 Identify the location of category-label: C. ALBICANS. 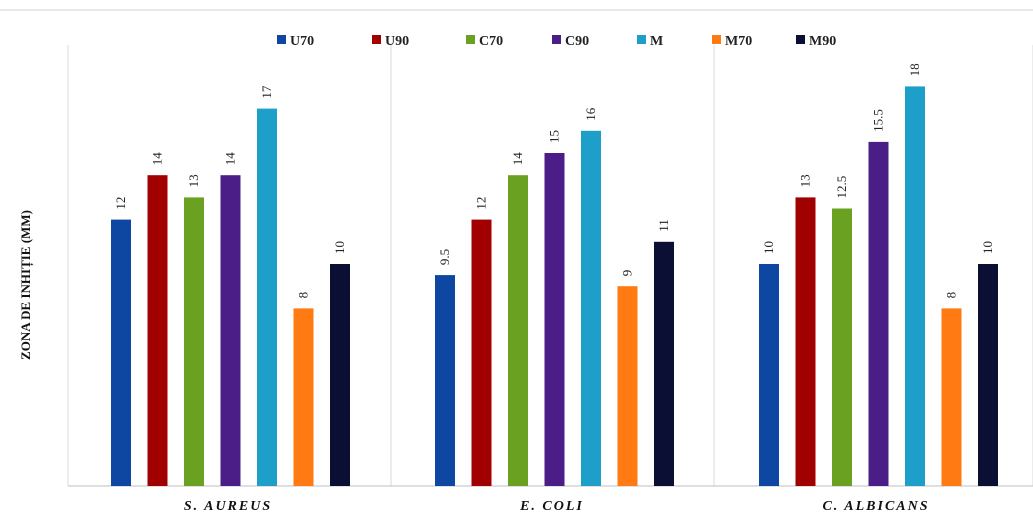
(875, 506).